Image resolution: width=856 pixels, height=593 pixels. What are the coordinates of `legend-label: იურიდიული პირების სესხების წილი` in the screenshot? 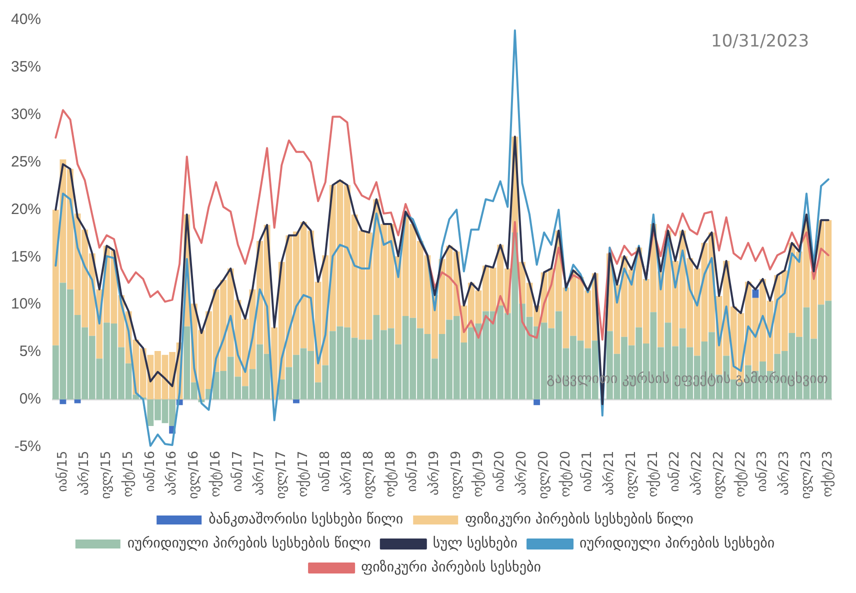 It's located at (249, 544).